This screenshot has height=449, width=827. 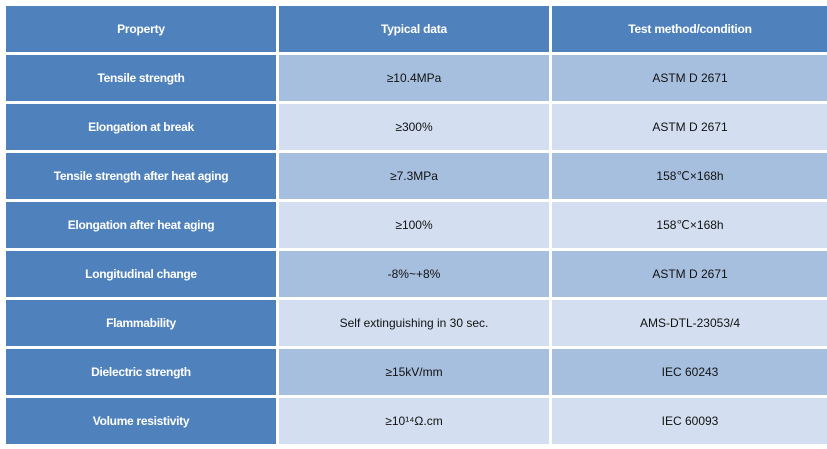 I want to click on table-row: Dielectric strength ≥15kV/mm IEC 60243, so click(x=416, y=372).